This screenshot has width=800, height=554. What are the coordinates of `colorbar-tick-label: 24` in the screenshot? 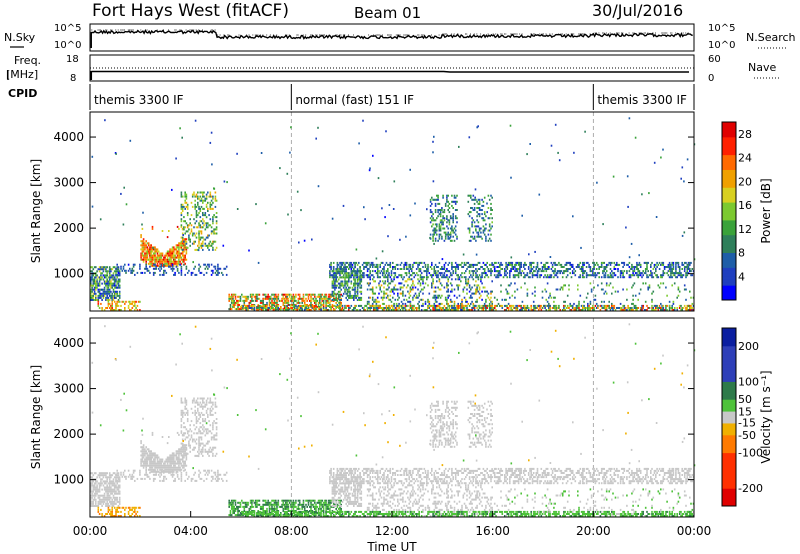 It's located at (745, 158).